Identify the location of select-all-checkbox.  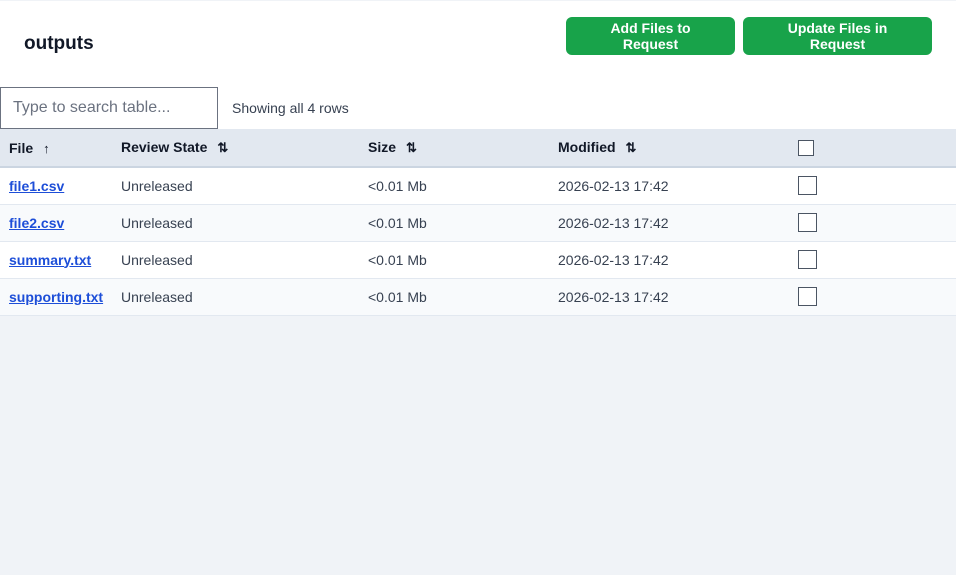
(806, 148).